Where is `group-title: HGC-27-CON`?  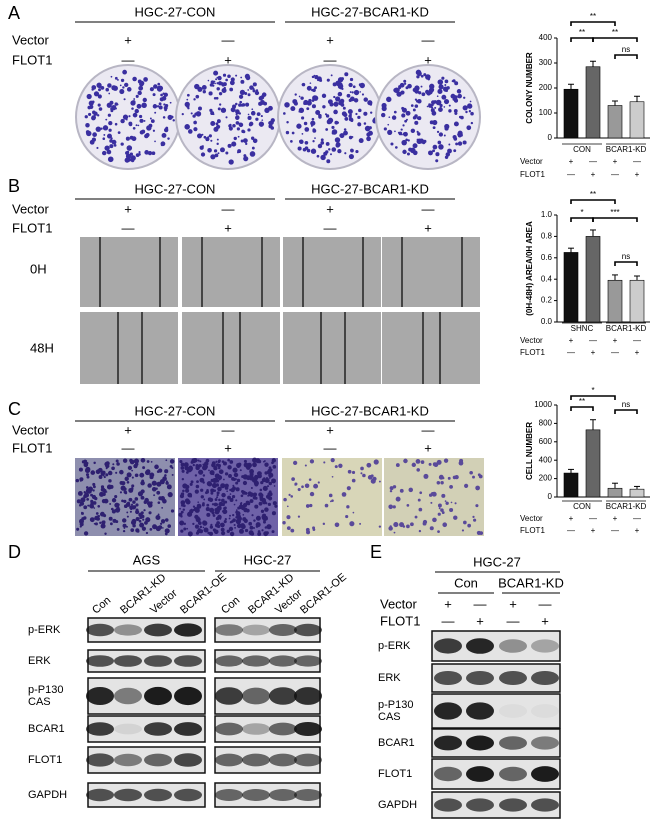
group-title: HGC-27-CON is located at coordinates (175, 410).